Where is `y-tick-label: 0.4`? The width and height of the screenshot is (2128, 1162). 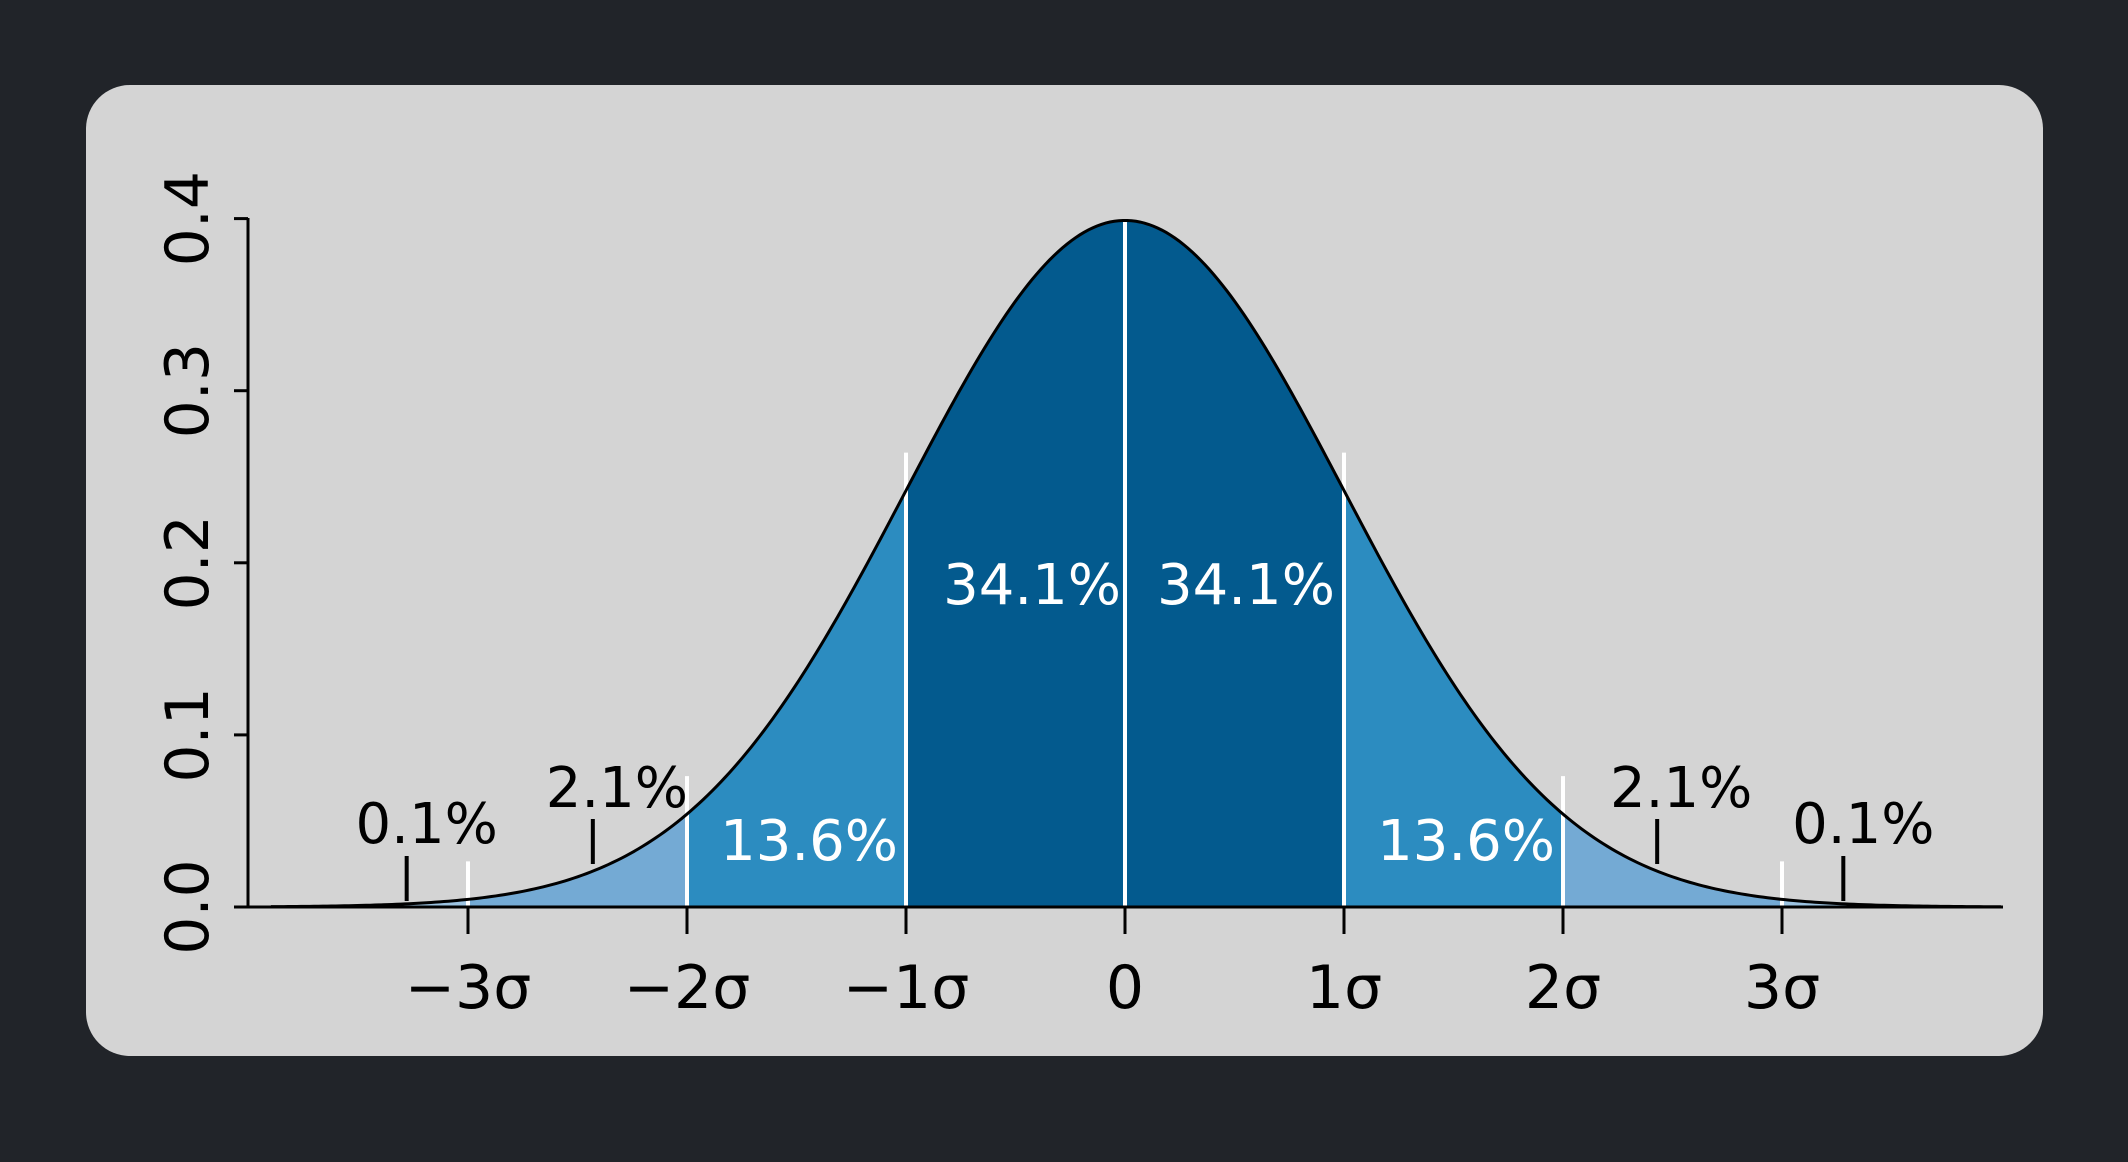 y-tick-label: 0.4 is located at coordinates (188, 218).